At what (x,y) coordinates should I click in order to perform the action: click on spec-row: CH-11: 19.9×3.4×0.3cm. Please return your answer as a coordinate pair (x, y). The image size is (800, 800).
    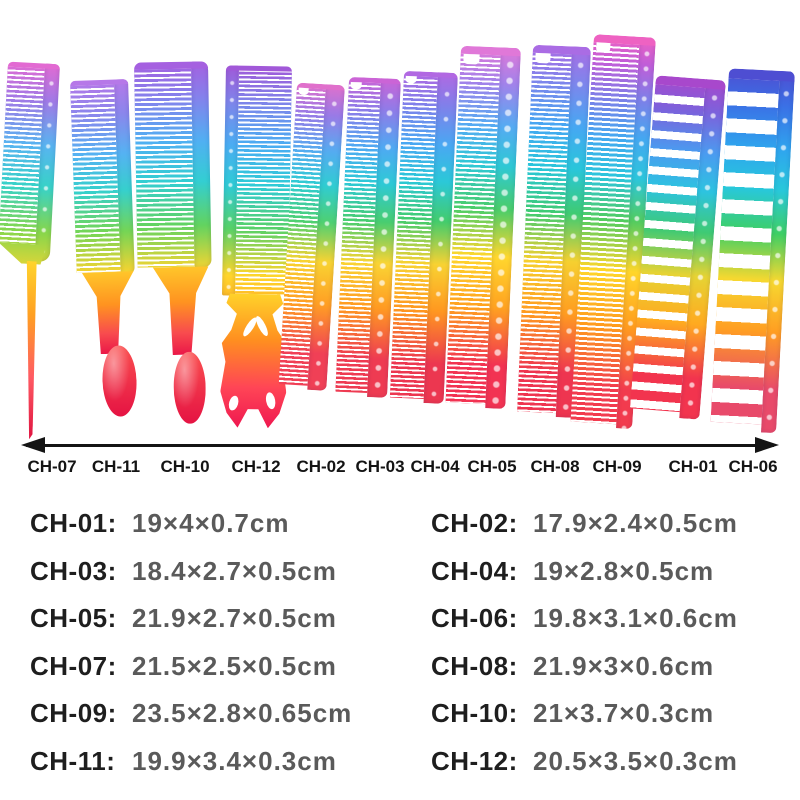
    Looking at the image, I should click on (217, 762).